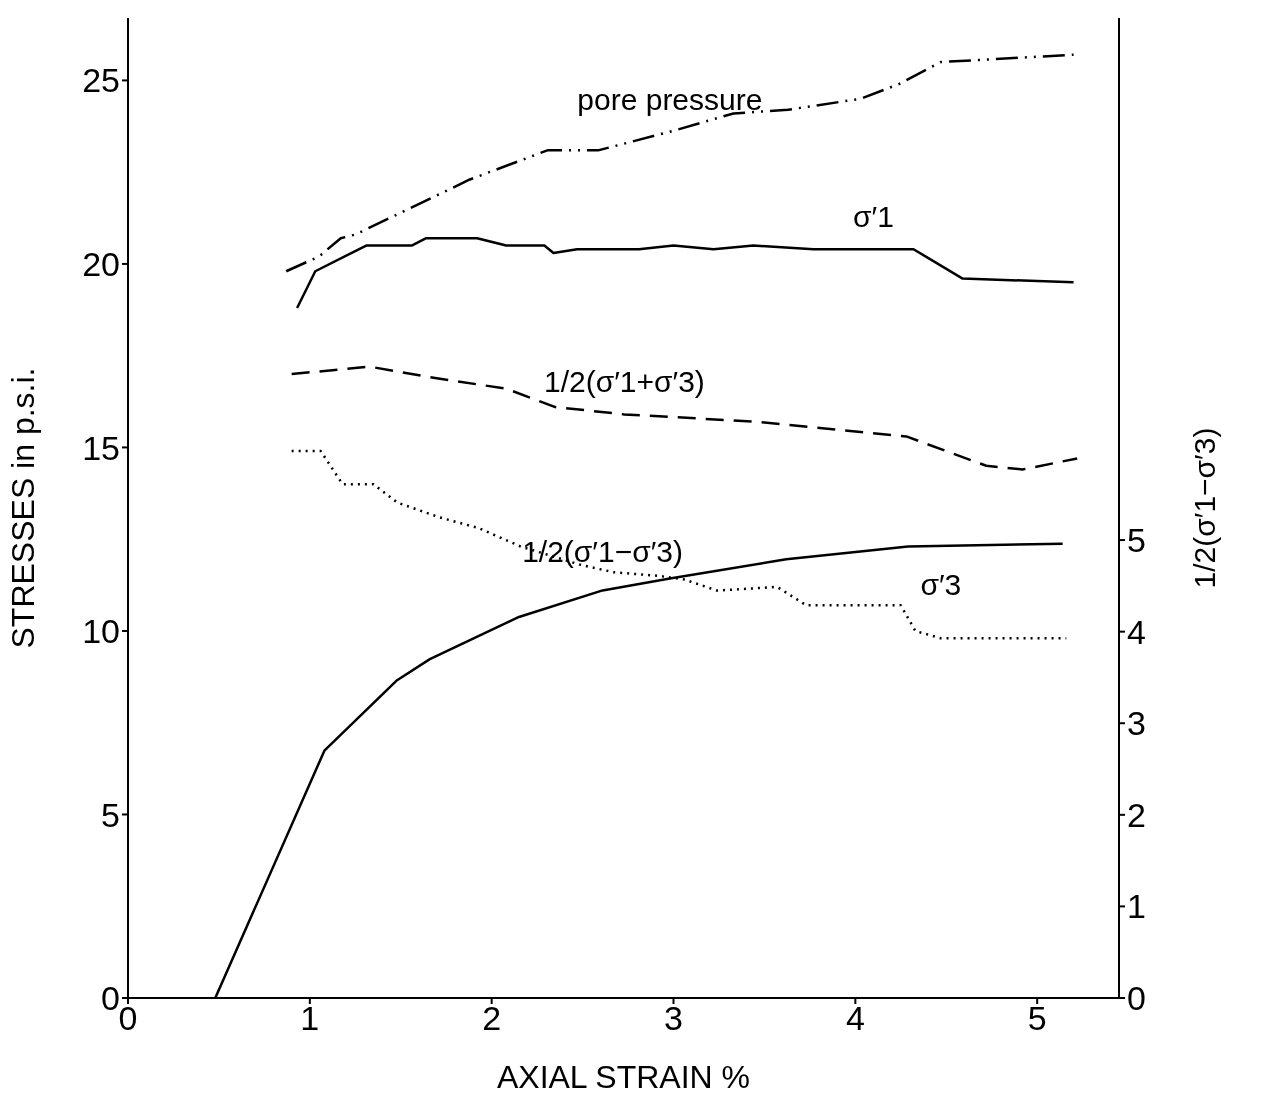 The image size is (1282, 1117). Describe the element at coordinates (623, 1077) in the screenshot. I see `x-axis-title: AXIAL STRAIN %` at that location.